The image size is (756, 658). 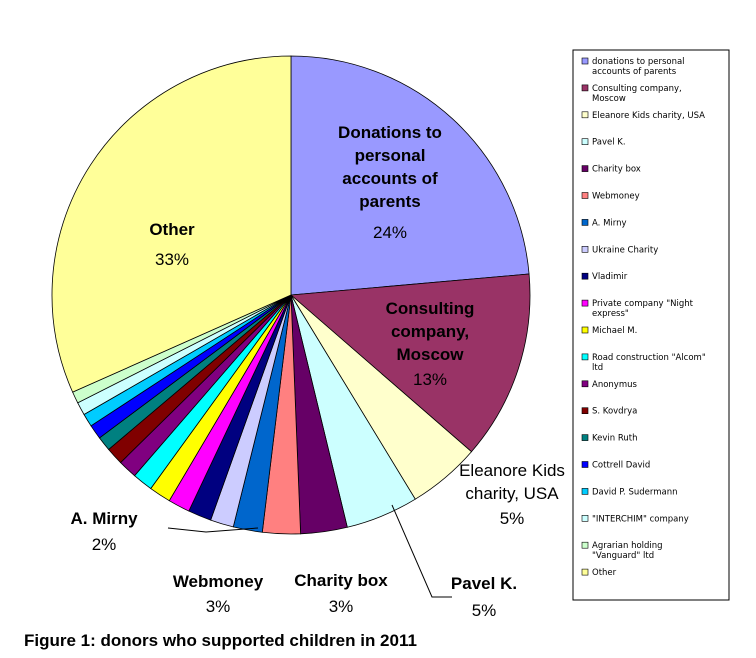 What do you see at coordinates (614, 412) in the screenshot?
I see `legend-label-s-kovdrya: S. Kovdrya` at bounding box center [614, 412].